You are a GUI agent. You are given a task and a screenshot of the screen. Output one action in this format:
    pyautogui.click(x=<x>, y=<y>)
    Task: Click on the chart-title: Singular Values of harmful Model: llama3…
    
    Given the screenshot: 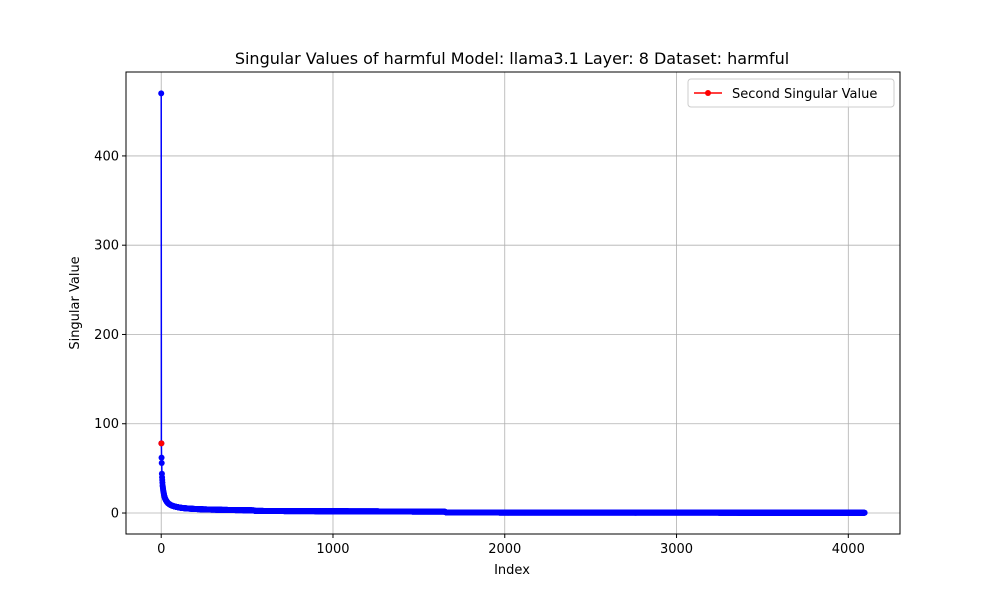 What is the action you would take?
    pyautogui.click(x=512, y=58)
    